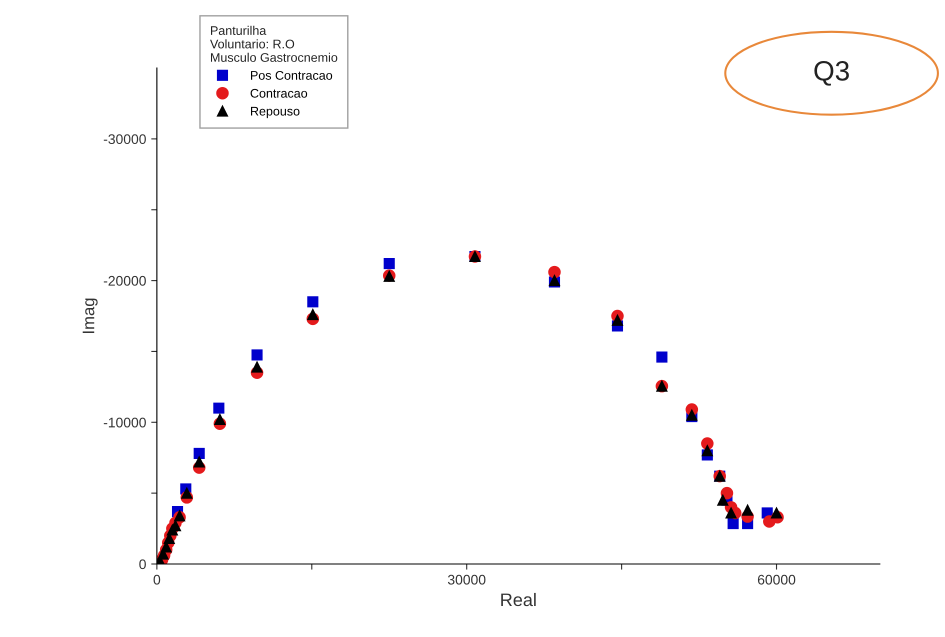 Image resolution: width=945 pixels, height=637 pixels. Describe the element at coordinates (831, 73) in the screenshot. I see `annotation: Q3` at that location.